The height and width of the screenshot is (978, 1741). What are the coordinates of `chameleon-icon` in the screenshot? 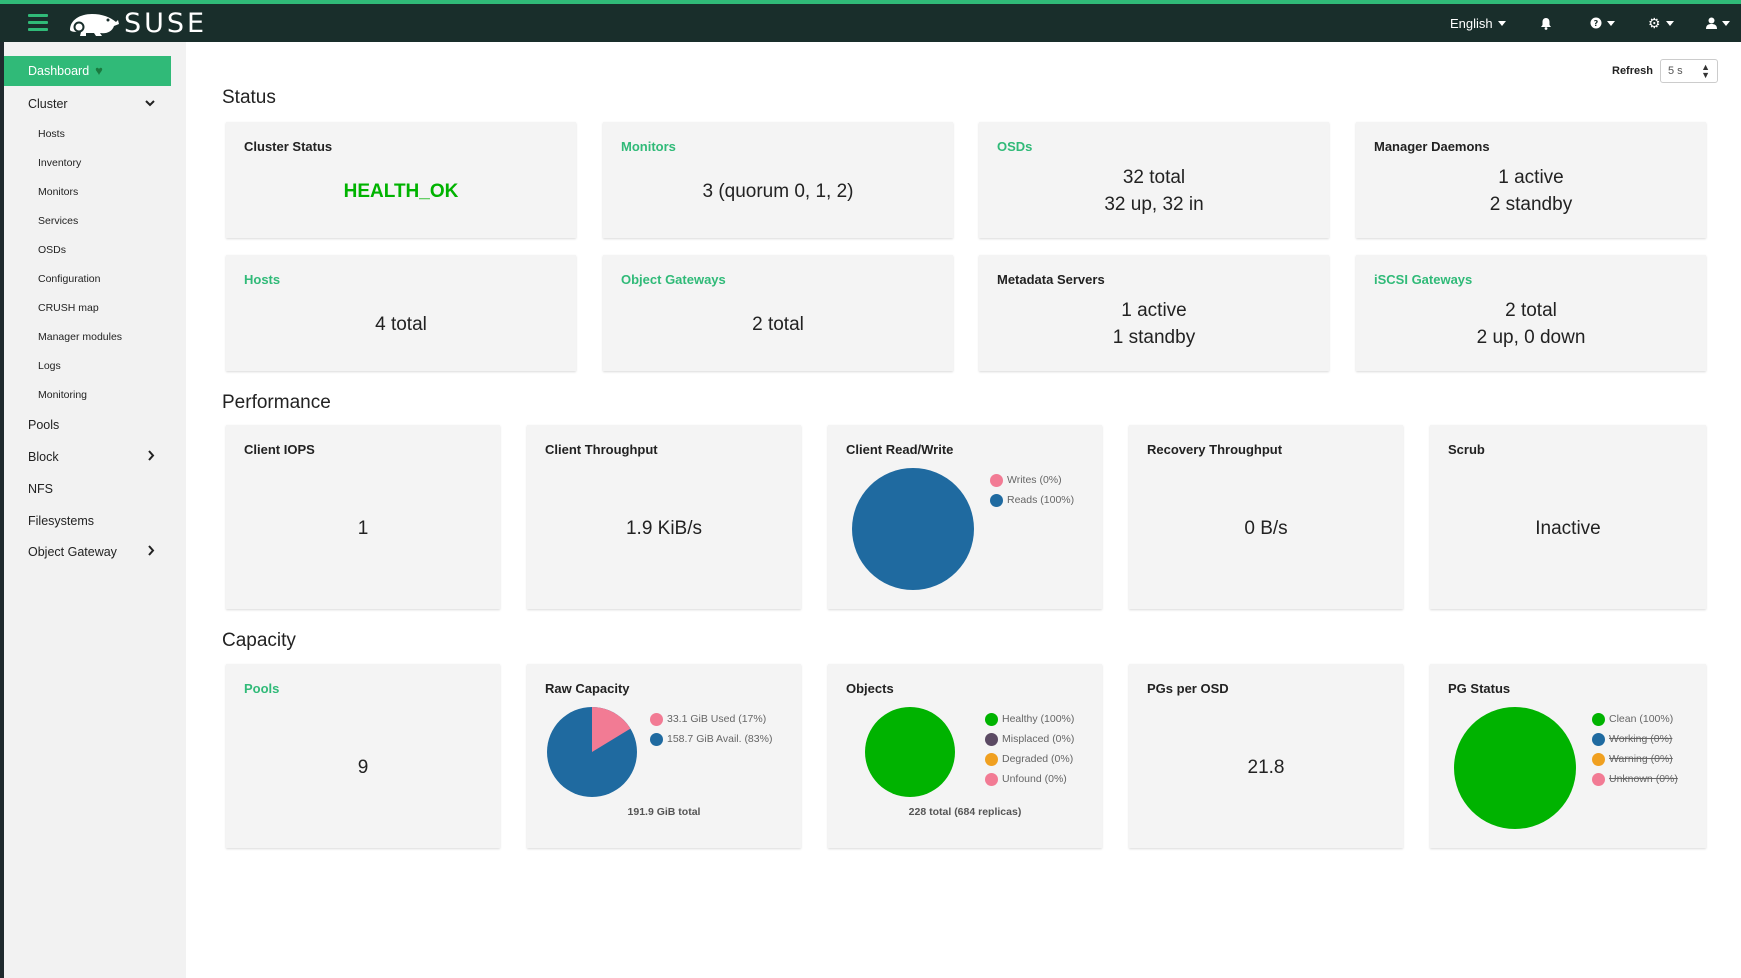 It's located at (94, 25).